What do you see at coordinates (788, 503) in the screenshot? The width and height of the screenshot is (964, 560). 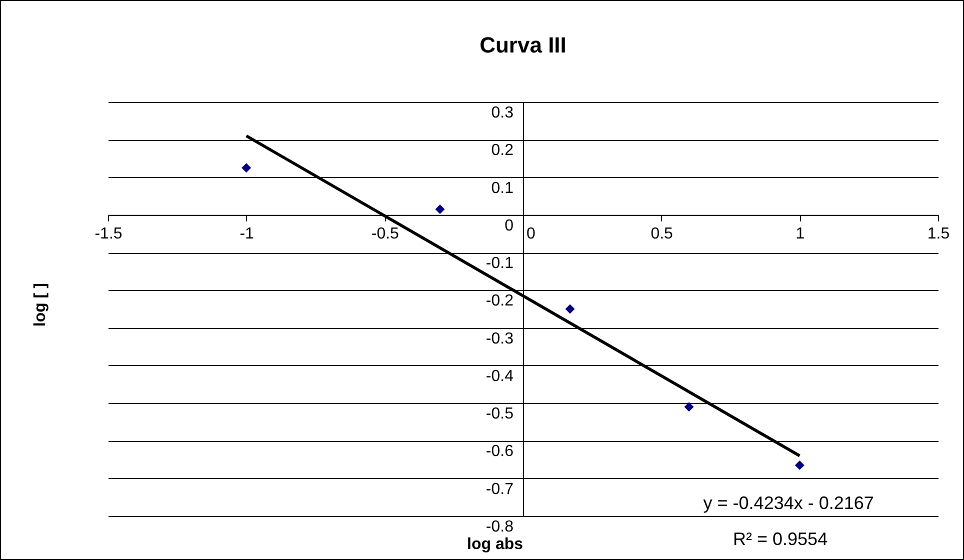 I see `annotation: y = -0.4234x - 0.2167` at bounding box center [788, 503].